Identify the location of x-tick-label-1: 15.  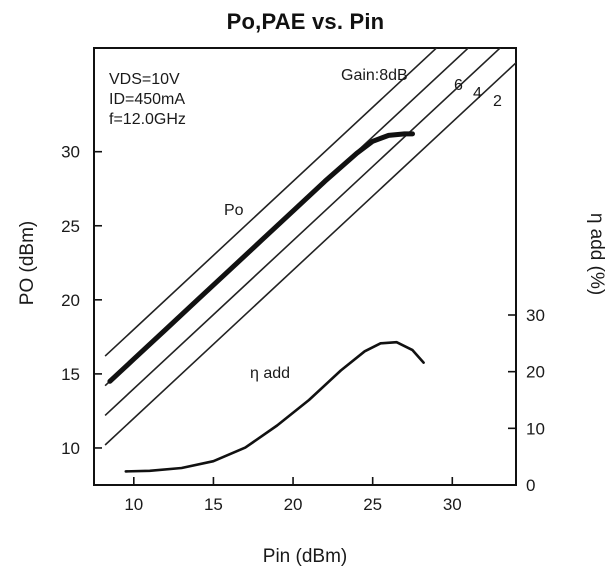
(213, 504).